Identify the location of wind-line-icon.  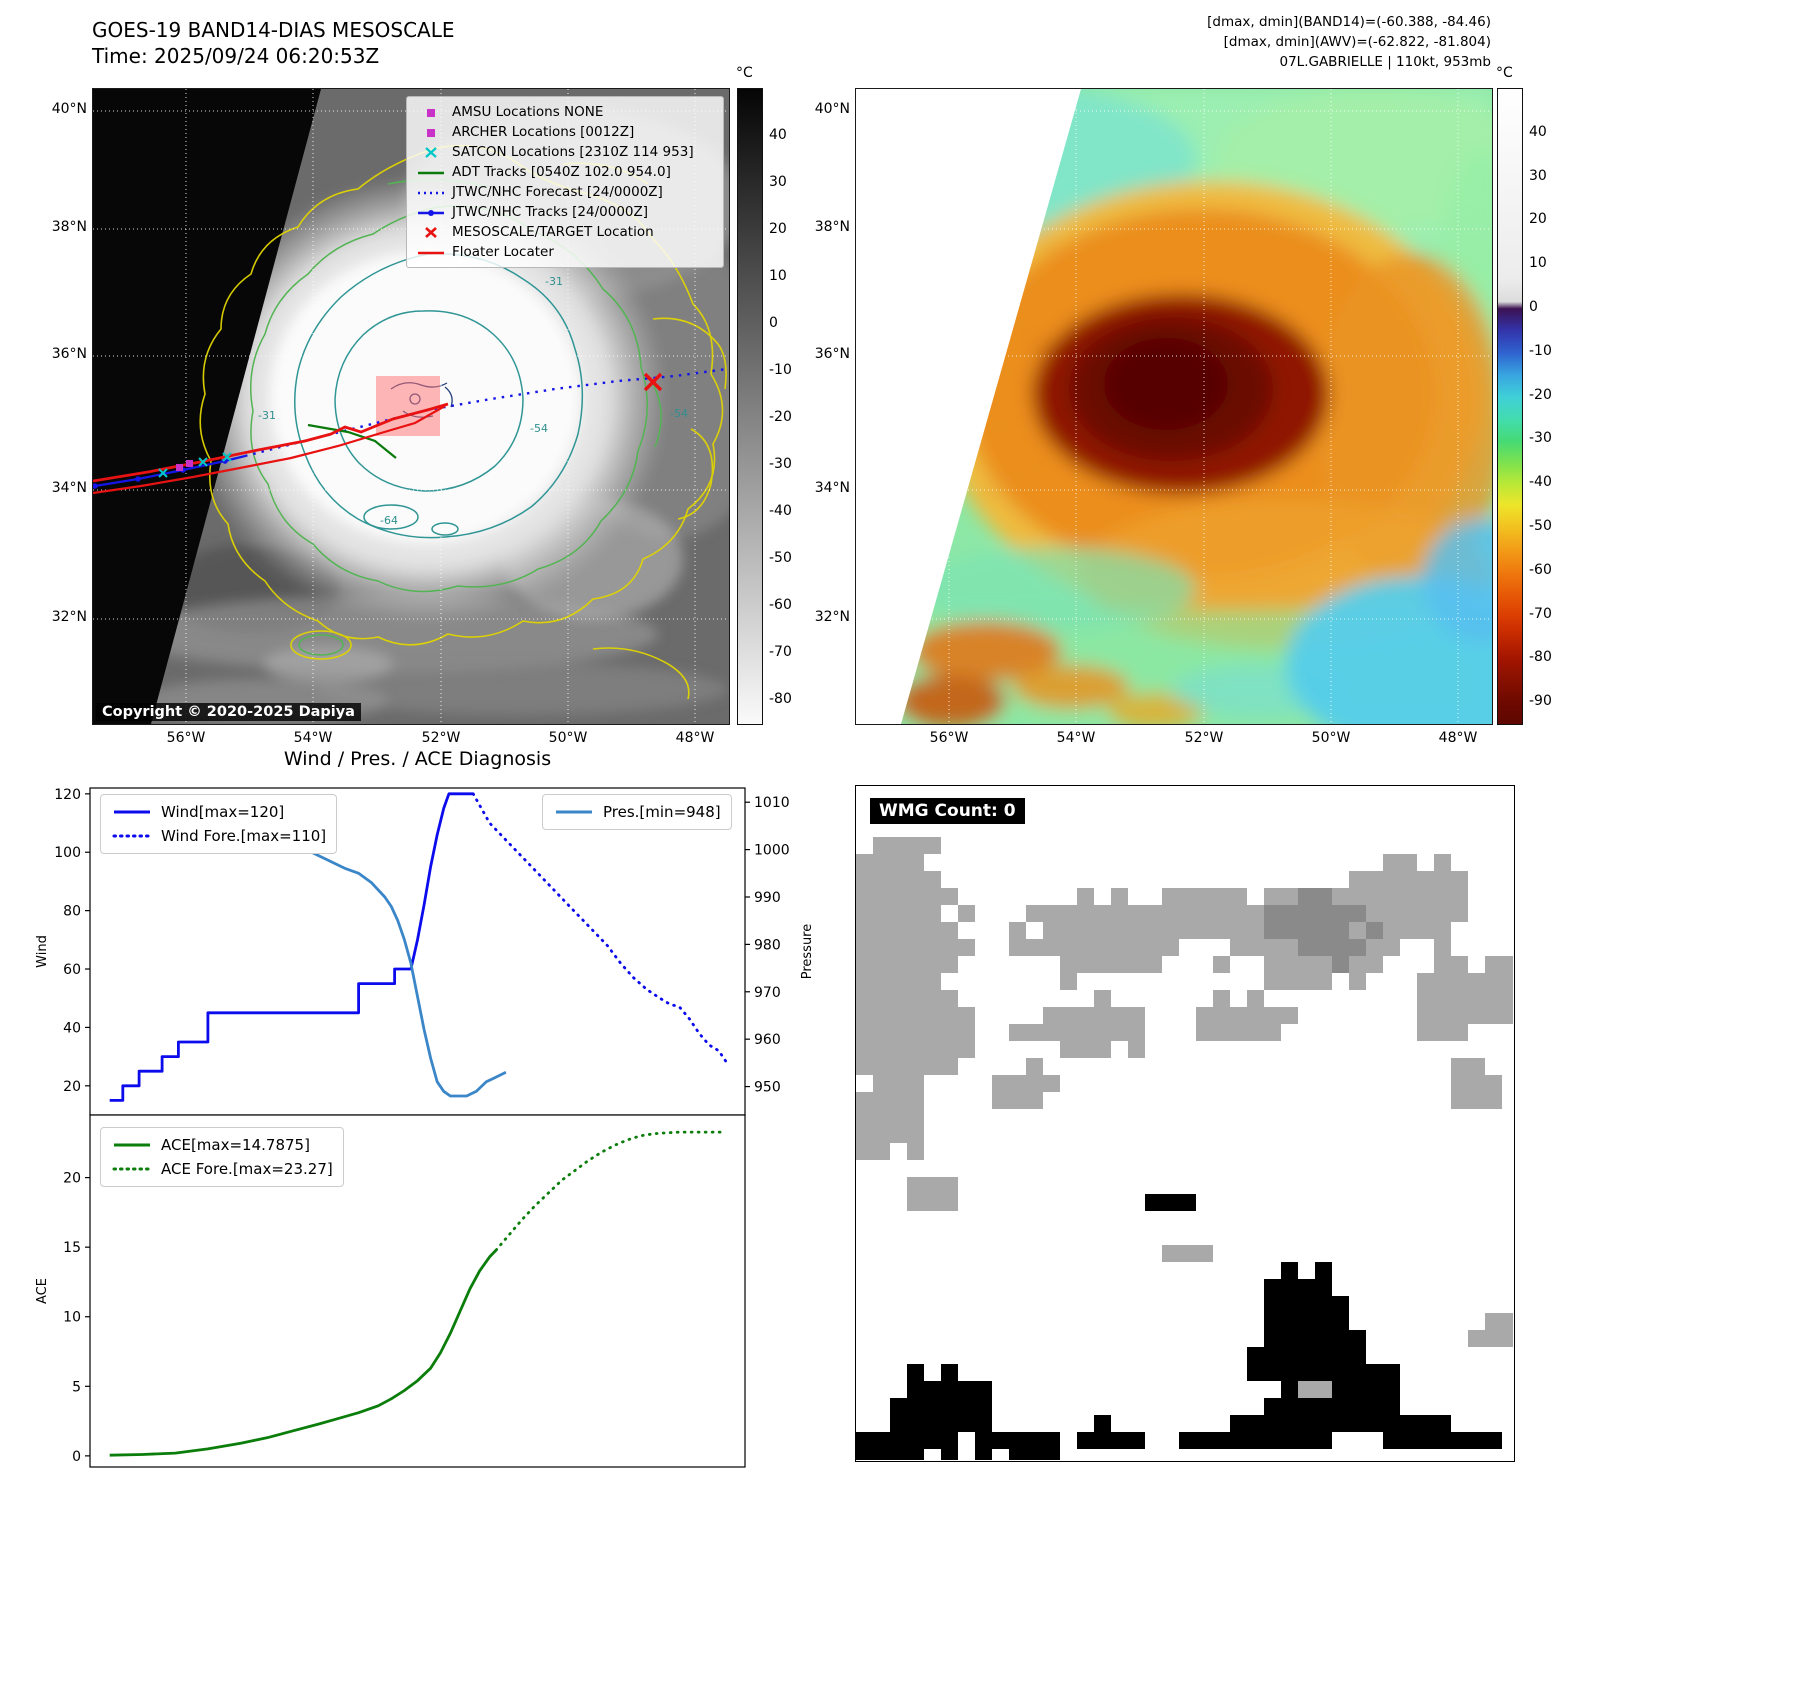
(132, 812).